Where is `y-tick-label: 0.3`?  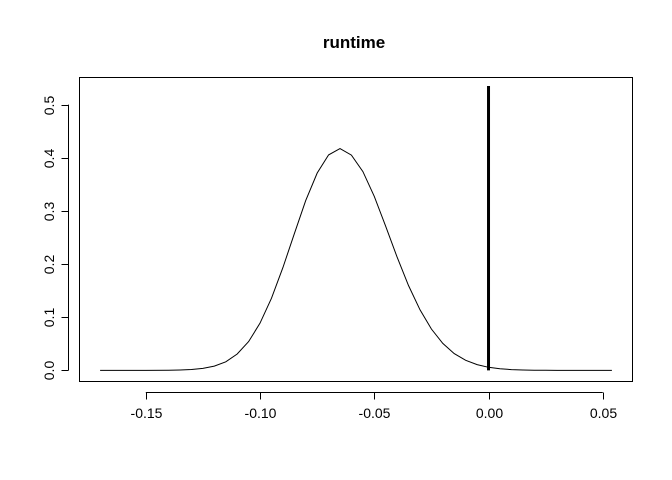 y-tick-label: 0.3 is located at coordinates (49, 212).